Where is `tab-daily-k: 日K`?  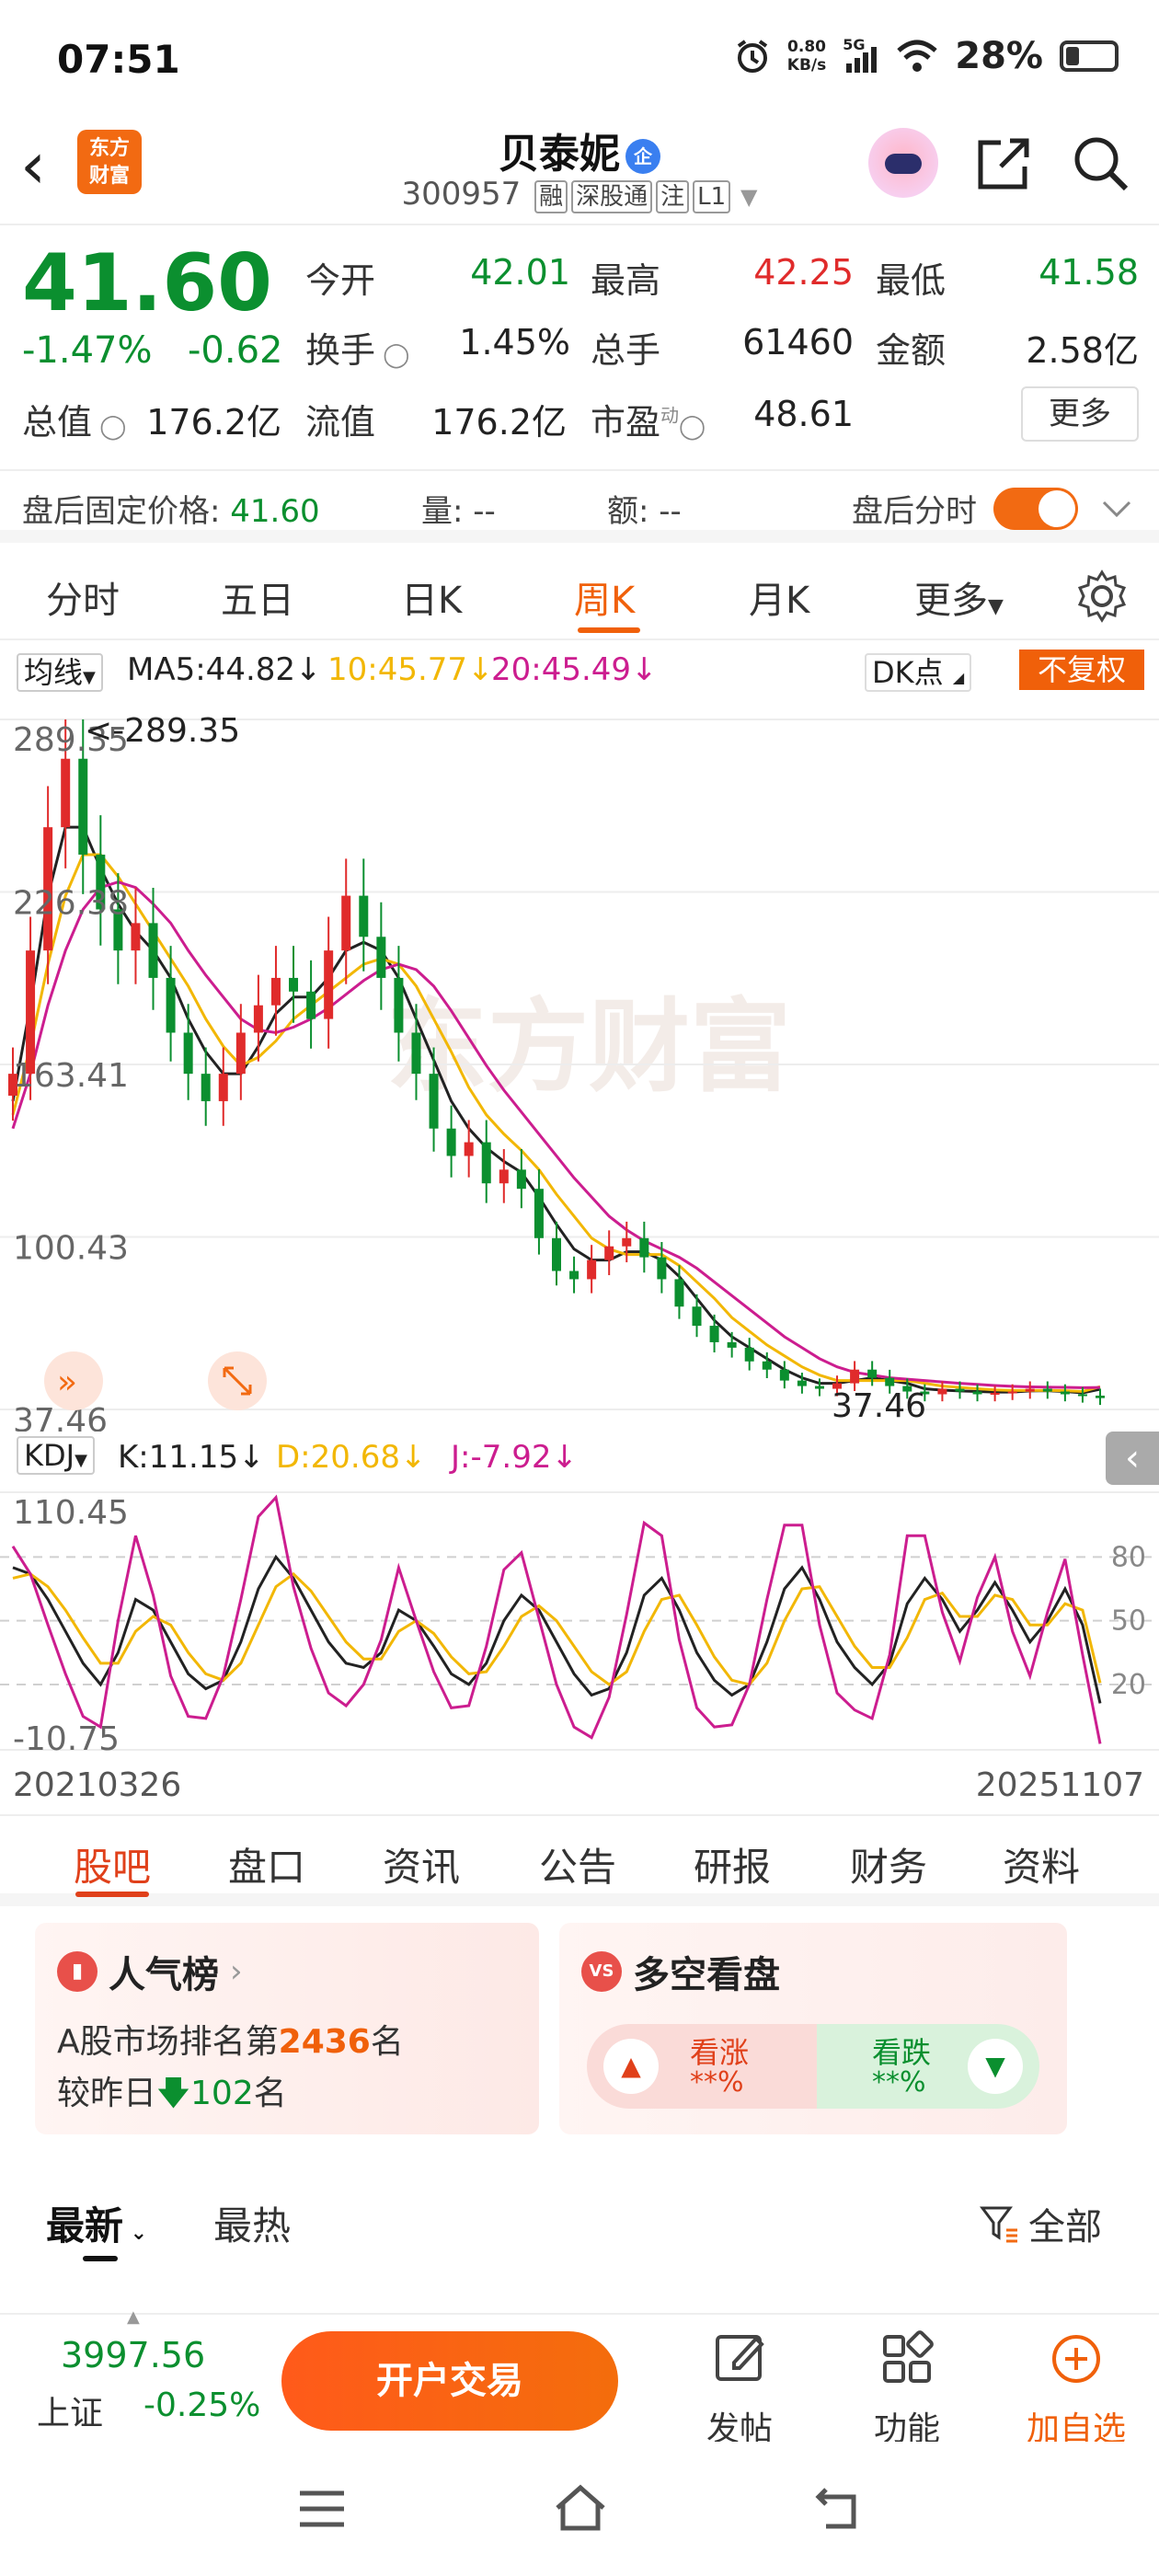
tab-daily-k: 日K is located at coordinates (432, 601).